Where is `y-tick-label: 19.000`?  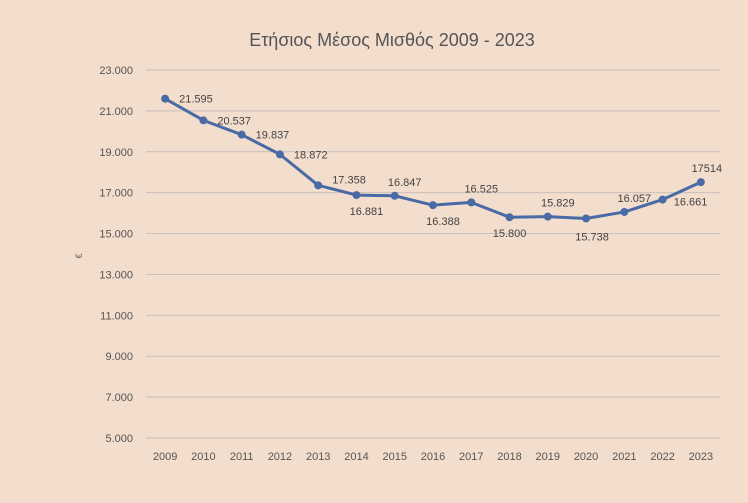
y-tick-label: 19.000 is located at coordinates (116, 153).